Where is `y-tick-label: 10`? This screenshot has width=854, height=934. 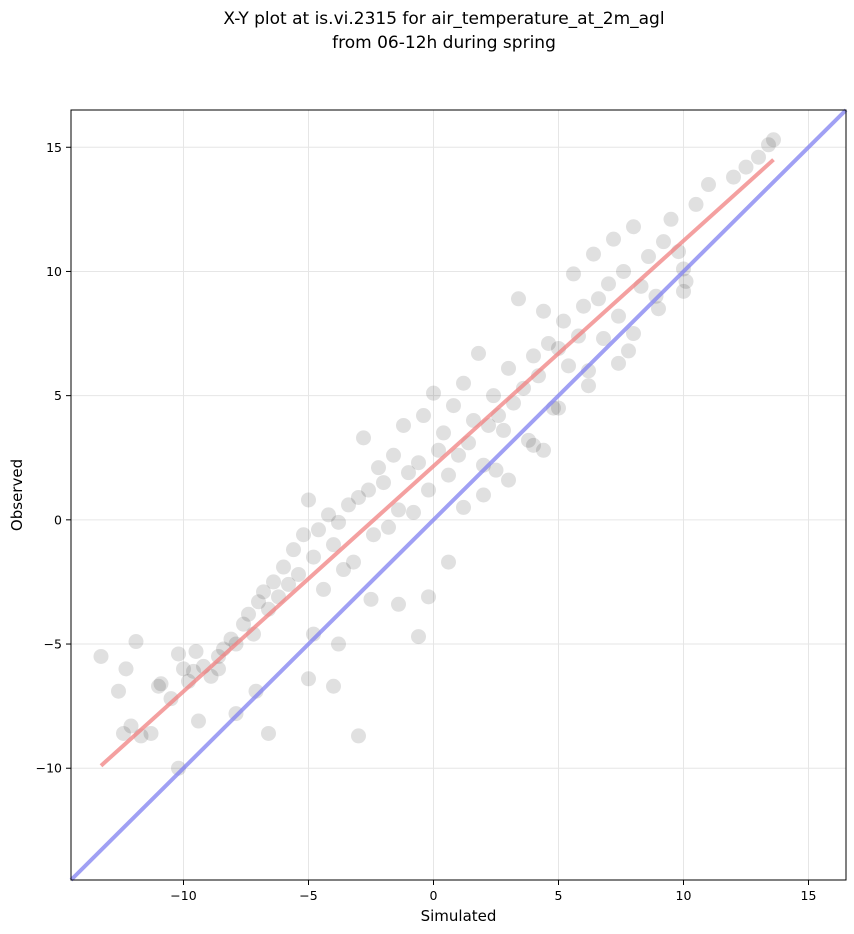
y-tick-label: 10 is located at coordinates (54, 271).